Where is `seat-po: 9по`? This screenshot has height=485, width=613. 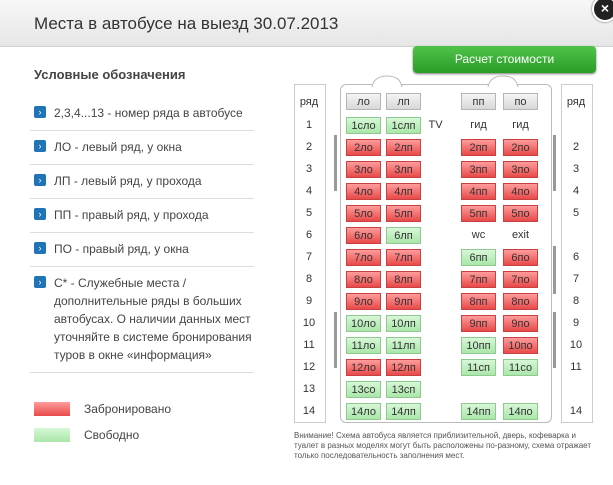 seat-po: 9по is located at coordinates (520, 323).